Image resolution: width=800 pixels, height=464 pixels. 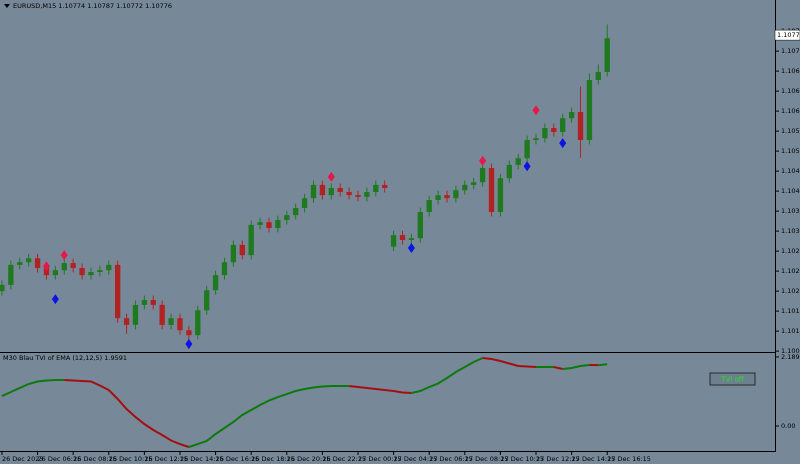 What do you see at coordinates (790, 91) in the screenshot?
I see `y-tick-label: 1.10650` at bounding box center [790, 91].